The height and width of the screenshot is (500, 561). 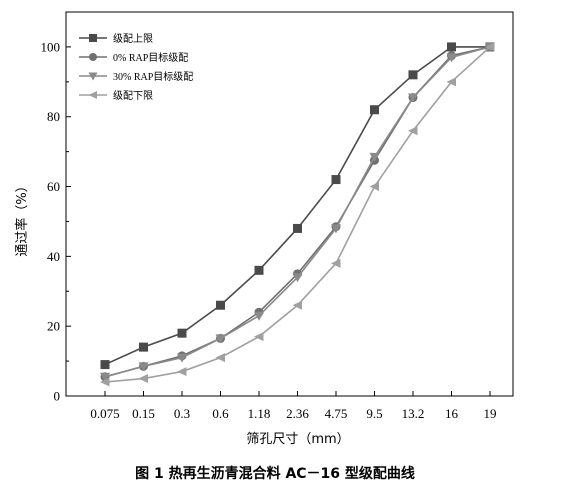 What do you see at coordinates (53, 116) in the screenshot?
I see `y-tick-label: 80` at bounding box center [53, 116].